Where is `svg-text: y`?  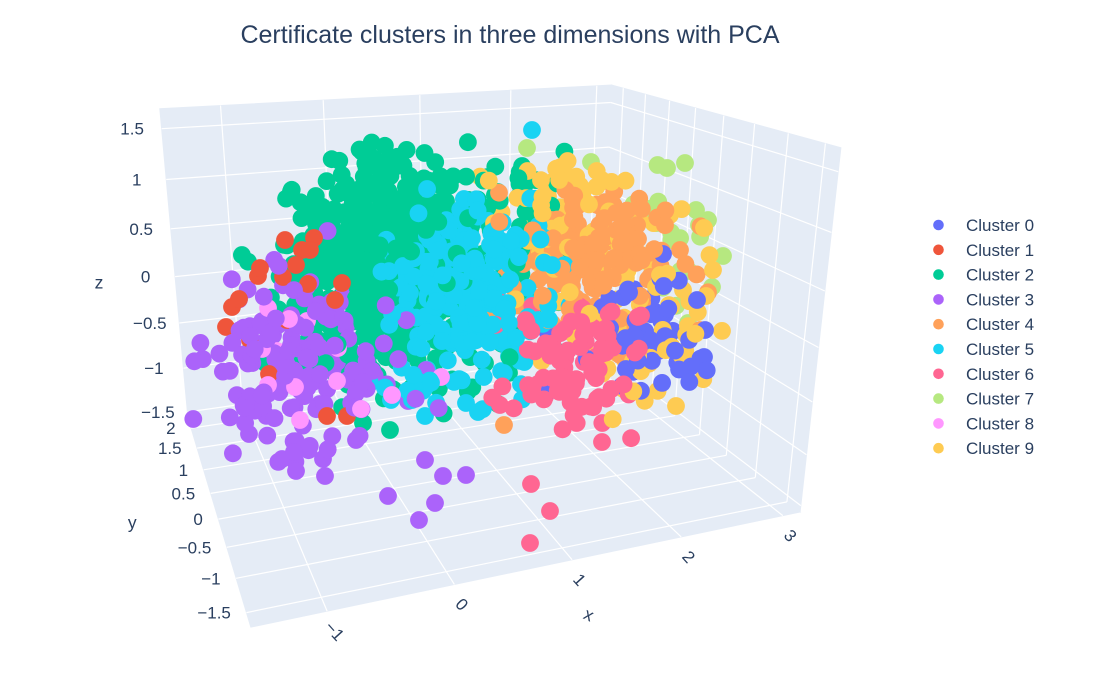 svg-text: y is located at coordinates (132, 523).